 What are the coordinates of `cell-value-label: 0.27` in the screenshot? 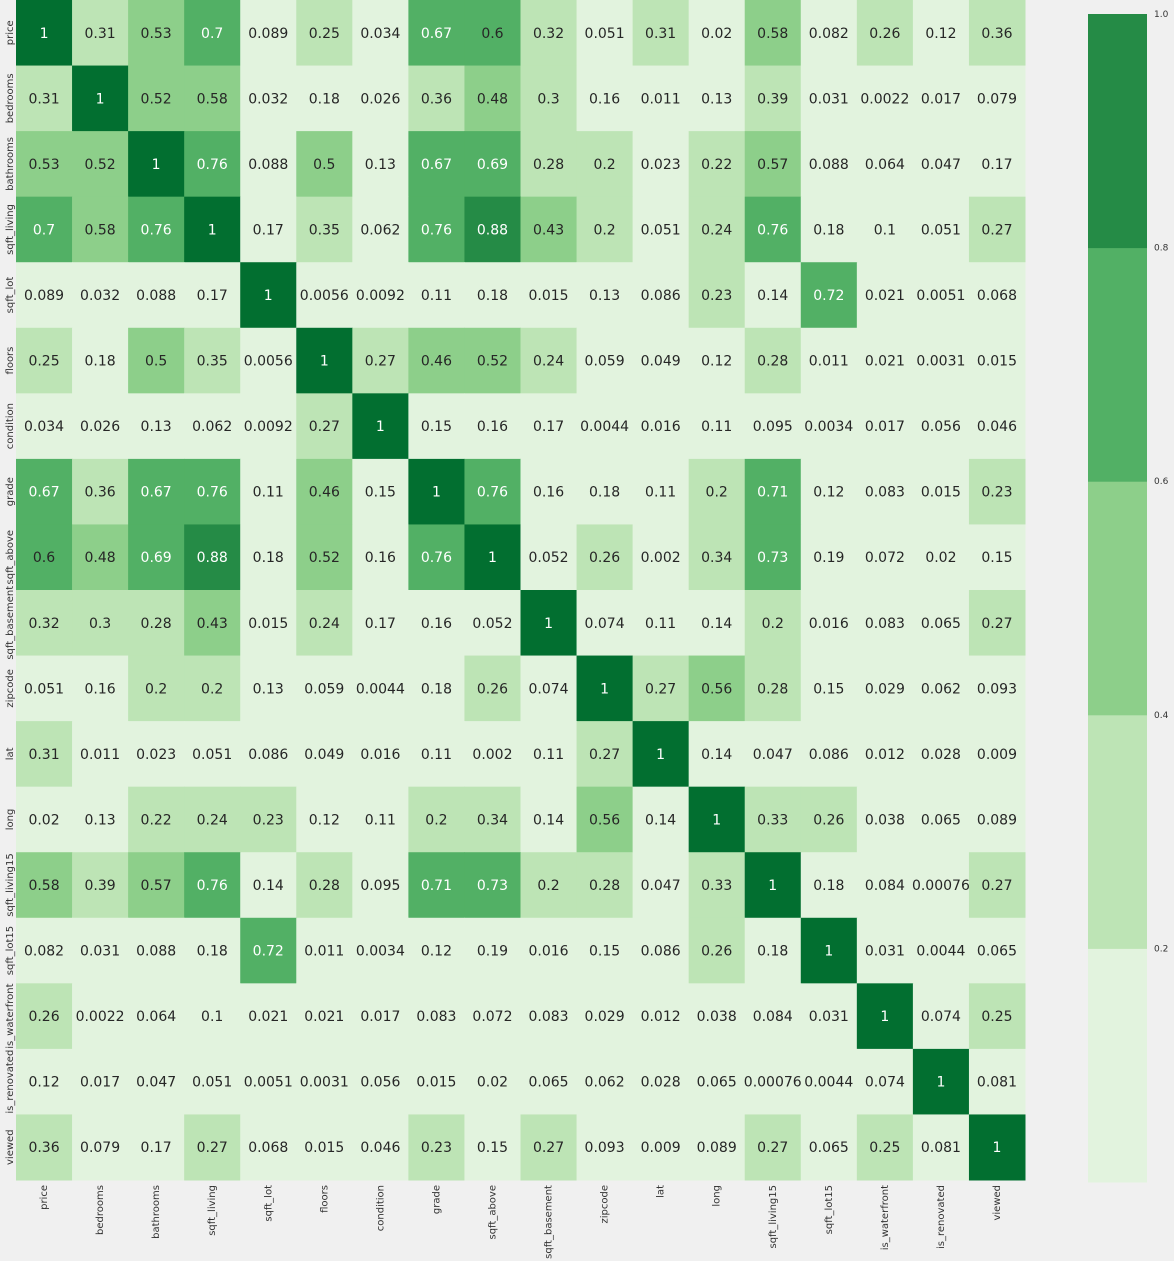 It's located at (380, 362).